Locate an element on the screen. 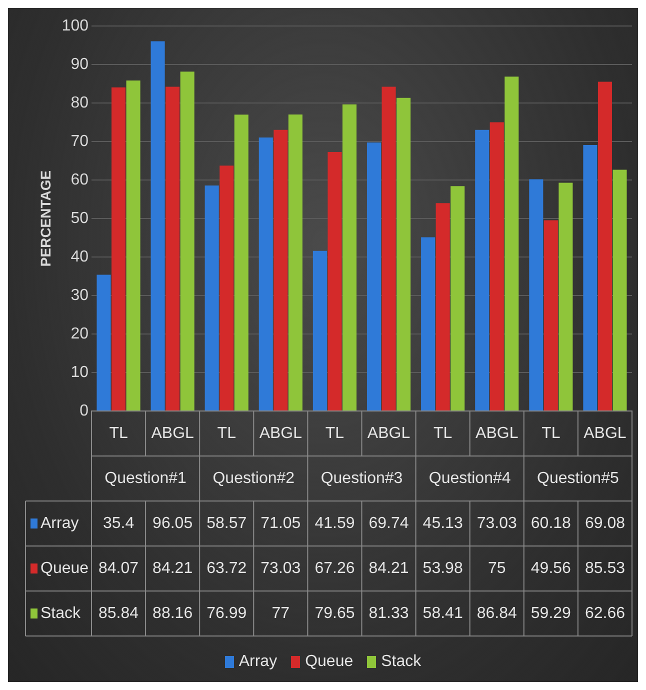  y-tick-label: 40 is located at coordinates (79, 257).